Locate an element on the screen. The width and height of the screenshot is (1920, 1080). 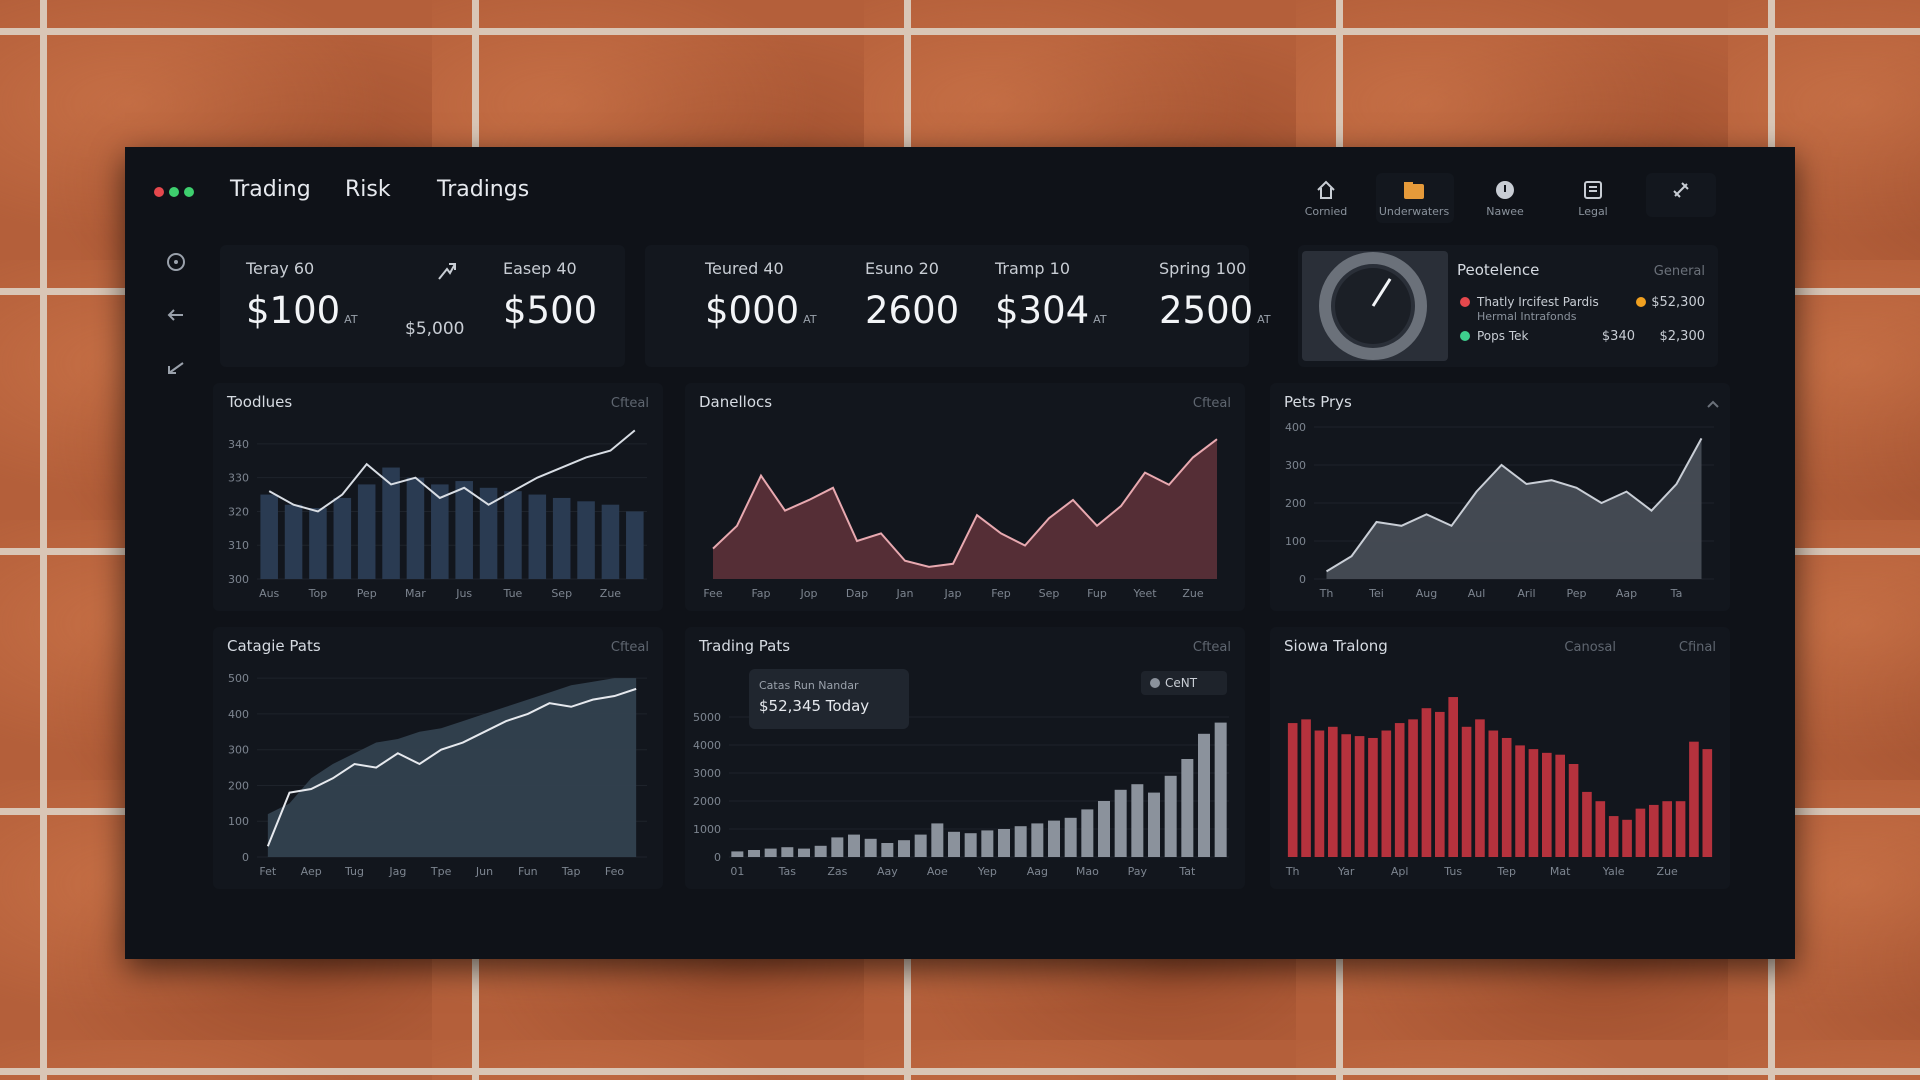
gauge-title: Peotelence is located at coordinates (1498, 270).